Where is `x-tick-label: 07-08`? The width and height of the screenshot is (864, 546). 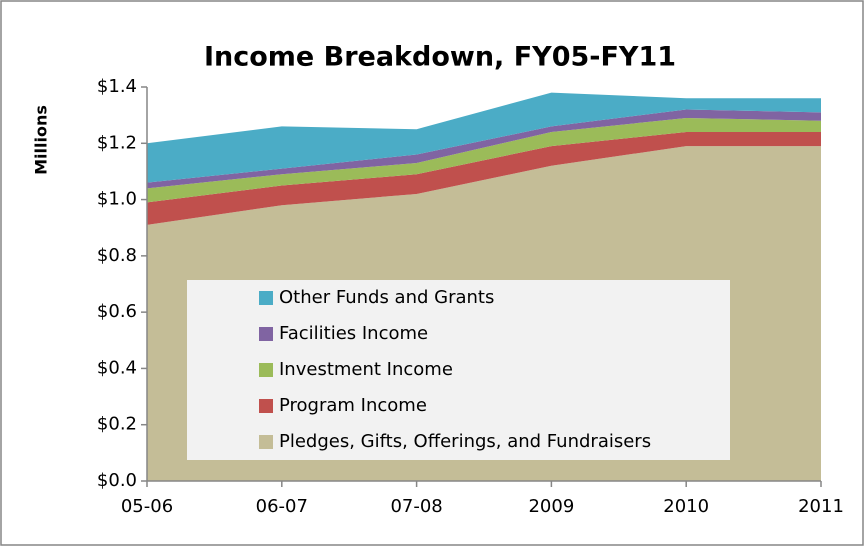 x-tick-label: 07-08 is located at coordinates (416, 506).